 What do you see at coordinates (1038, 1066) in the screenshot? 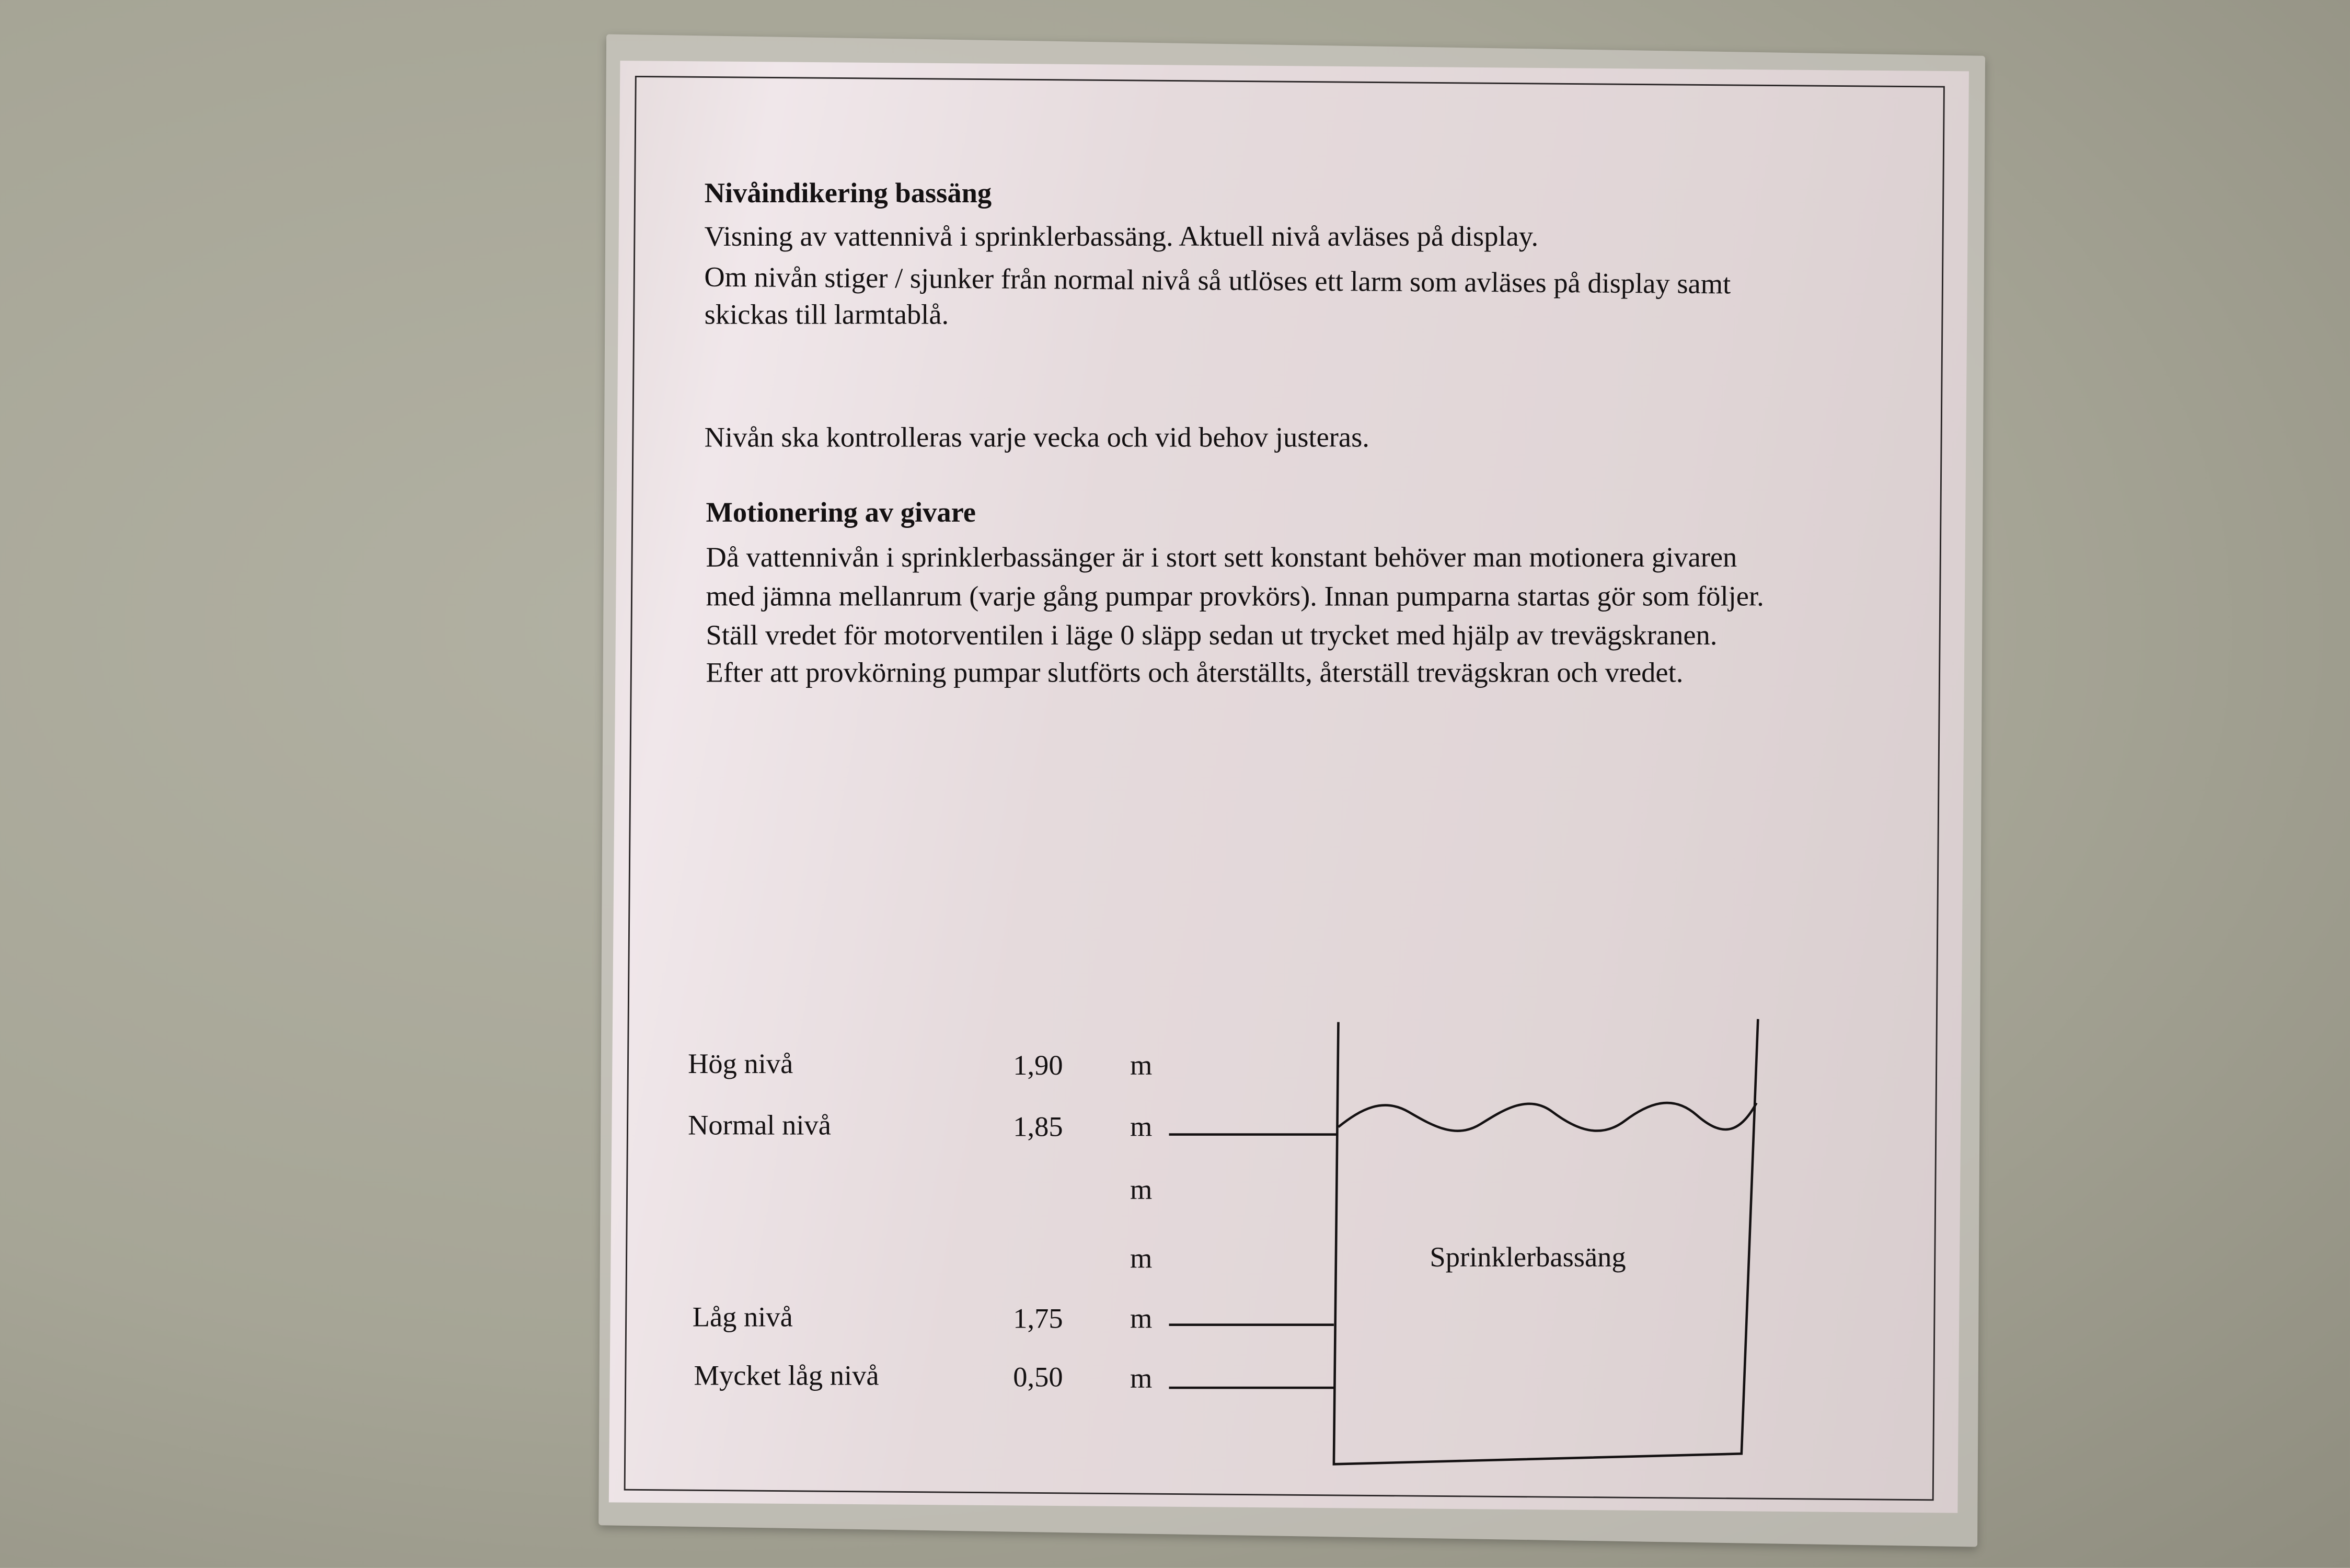
I see `level-value: 1,90` at bounding box center [1038, 1066].